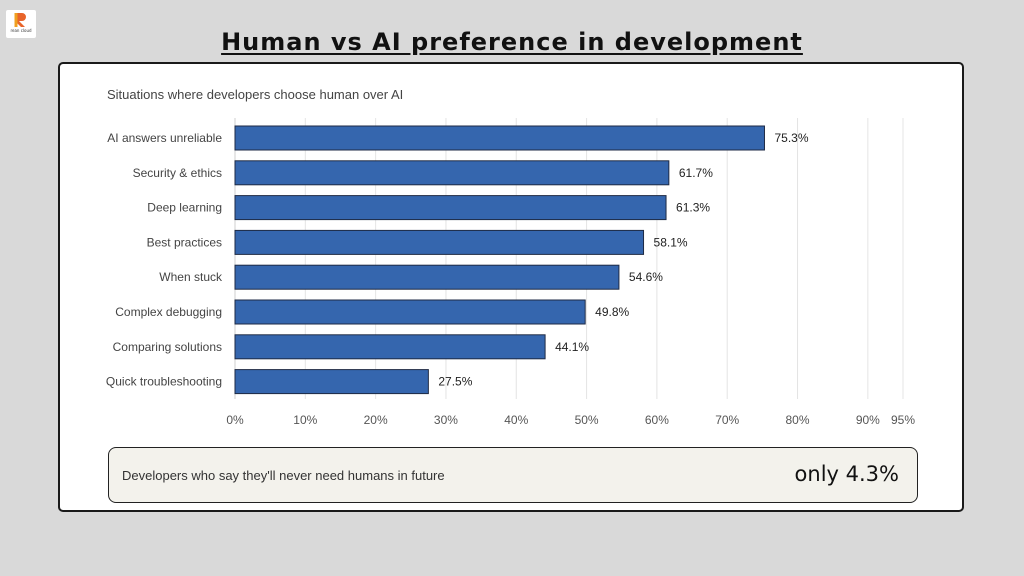 This screenshot has width=1024, height=576. What do you see at coordinates (20, 20) in the screenshot?
I see `brand-logo-icon` at bounding box center [20, 20].